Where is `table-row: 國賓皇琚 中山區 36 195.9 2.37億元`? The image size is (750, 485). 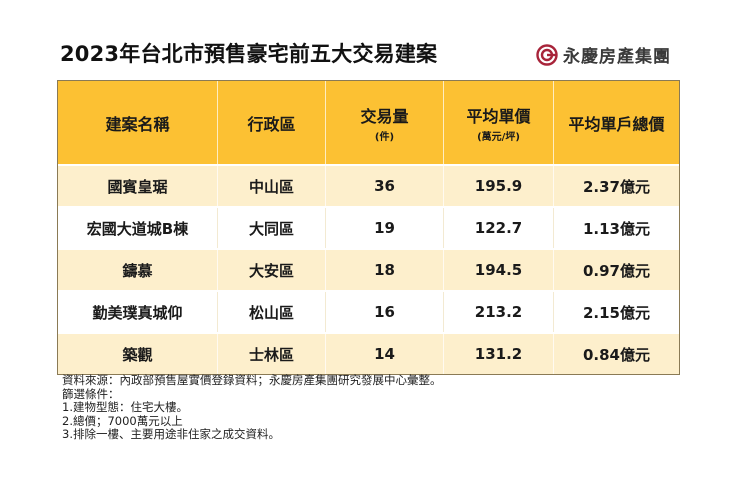
table-row: 國賓皇琚 中山區 36 195.9 2.37億元 is located at coordinates (368, 185).